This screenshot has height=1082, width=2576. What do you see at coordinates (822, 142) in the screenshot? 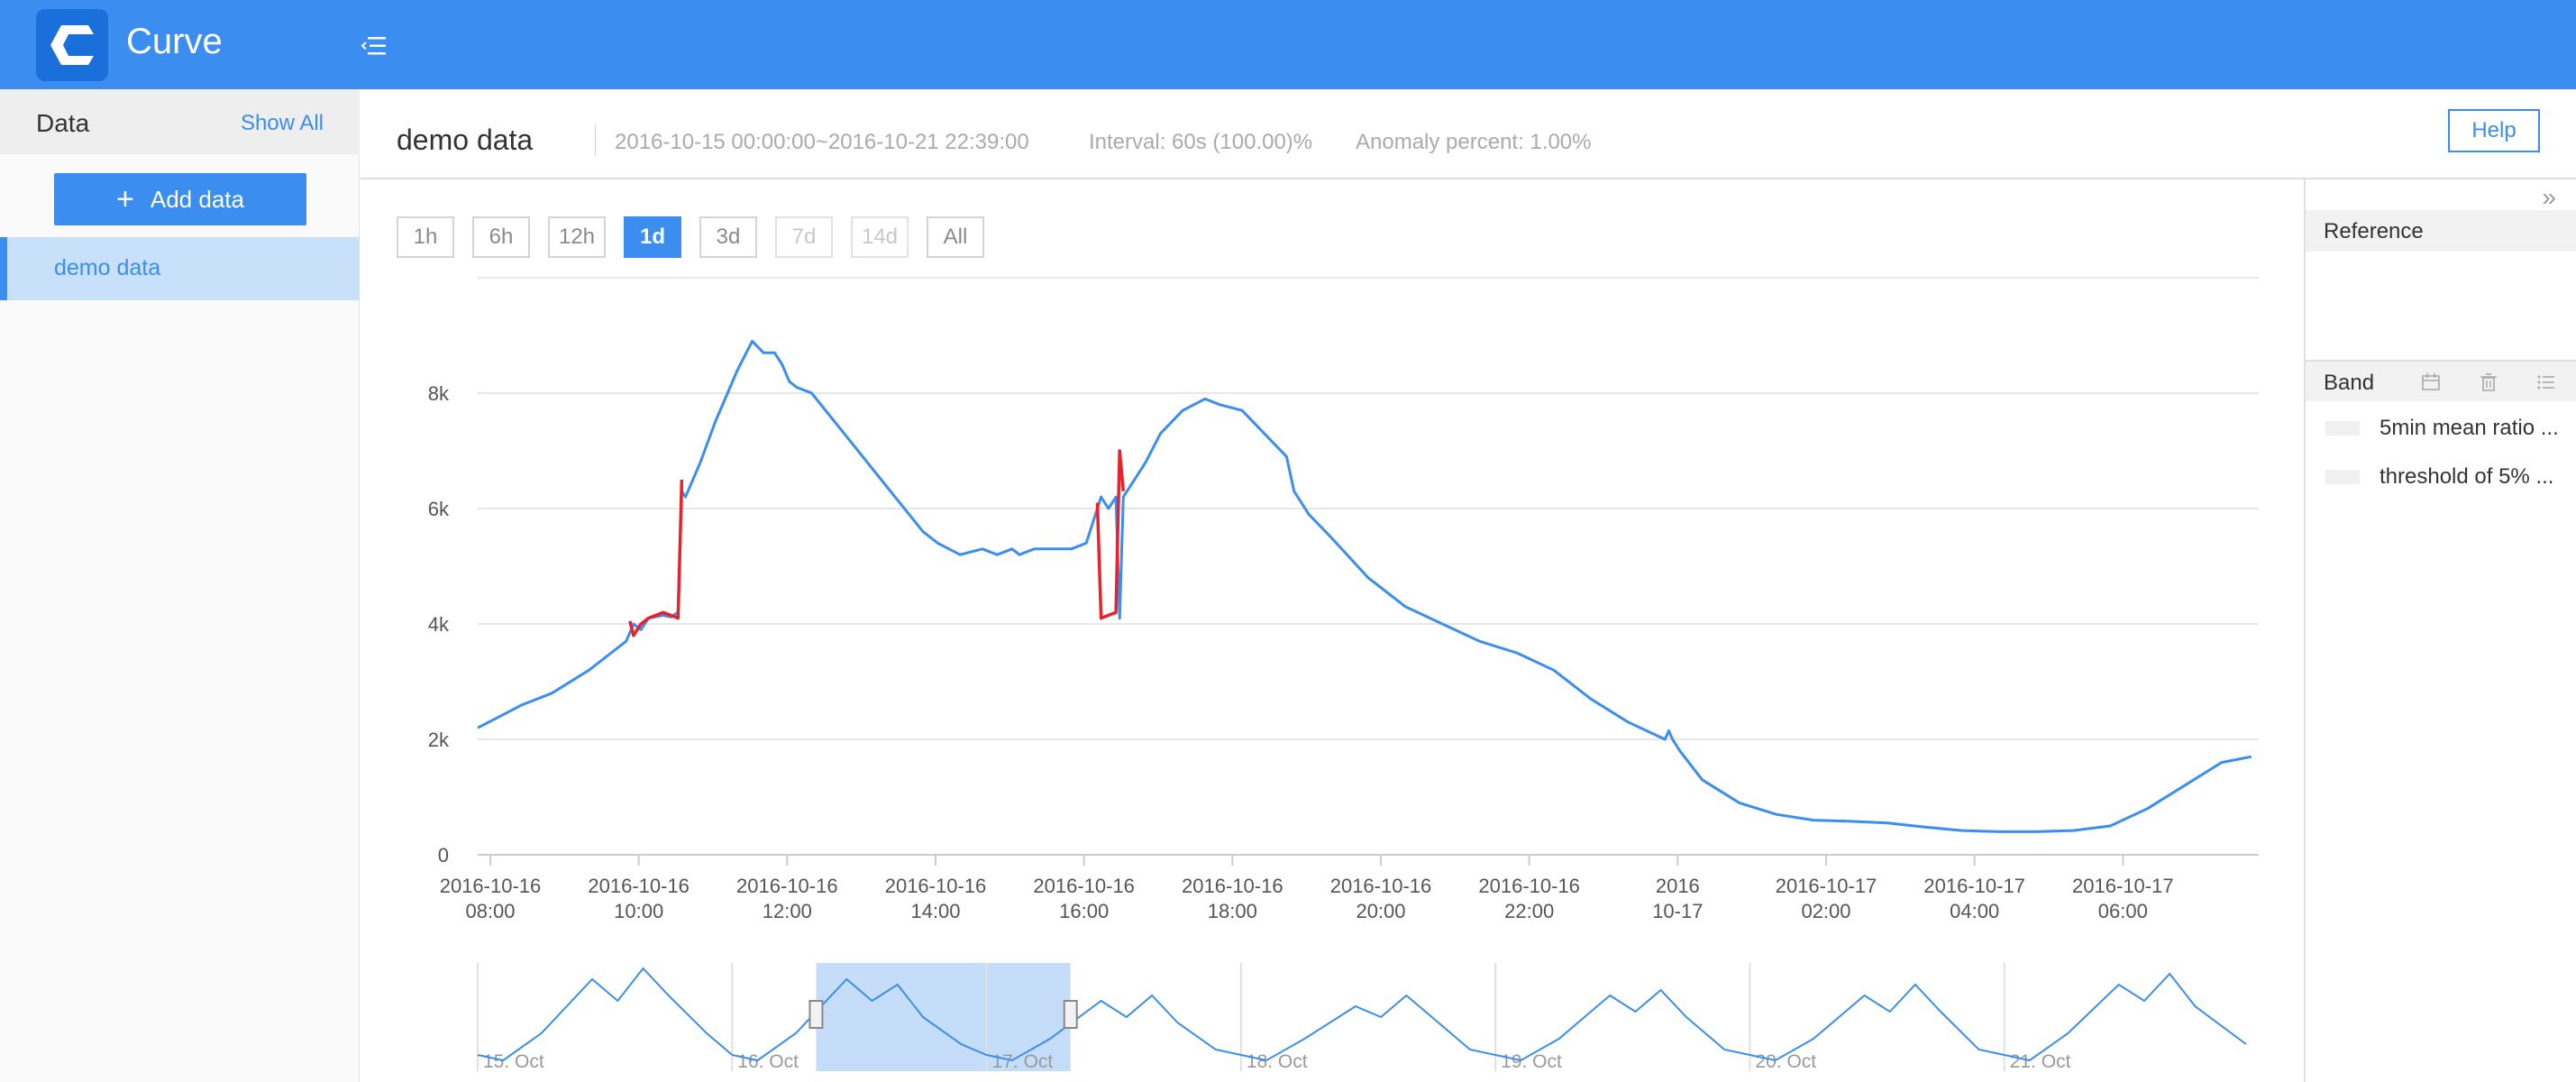
I see `time-range-text: 2016-10-15 00:00:00~2016-10-21 22:39:00` at bounding box center [822, 142].